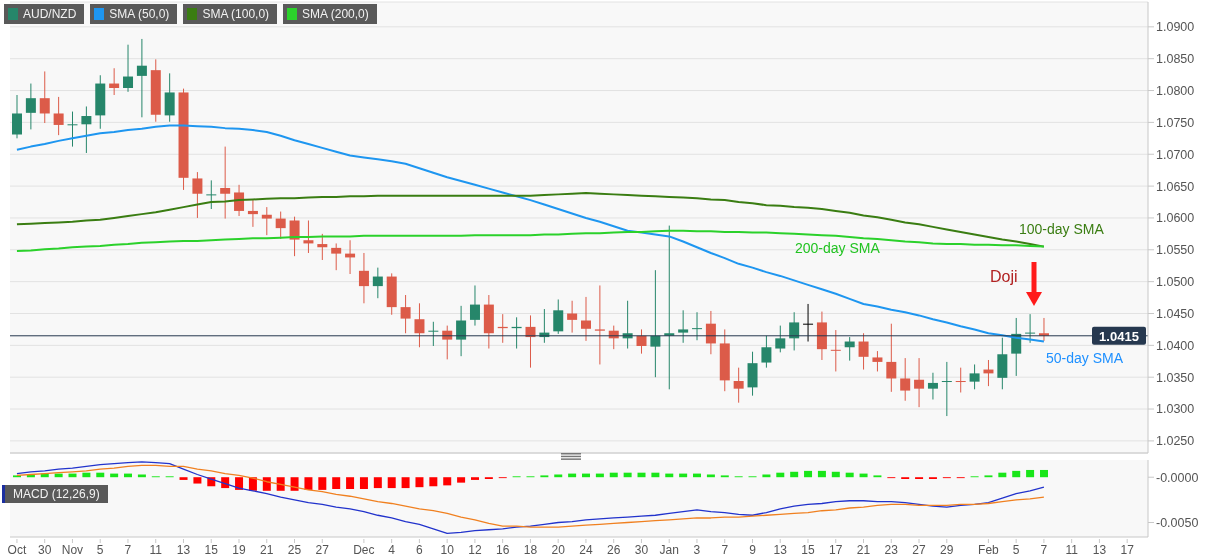 The height and width of the screenshot is (555, 1207). I want to click on y-tick-label: 1.0450, so click(1175, 313).